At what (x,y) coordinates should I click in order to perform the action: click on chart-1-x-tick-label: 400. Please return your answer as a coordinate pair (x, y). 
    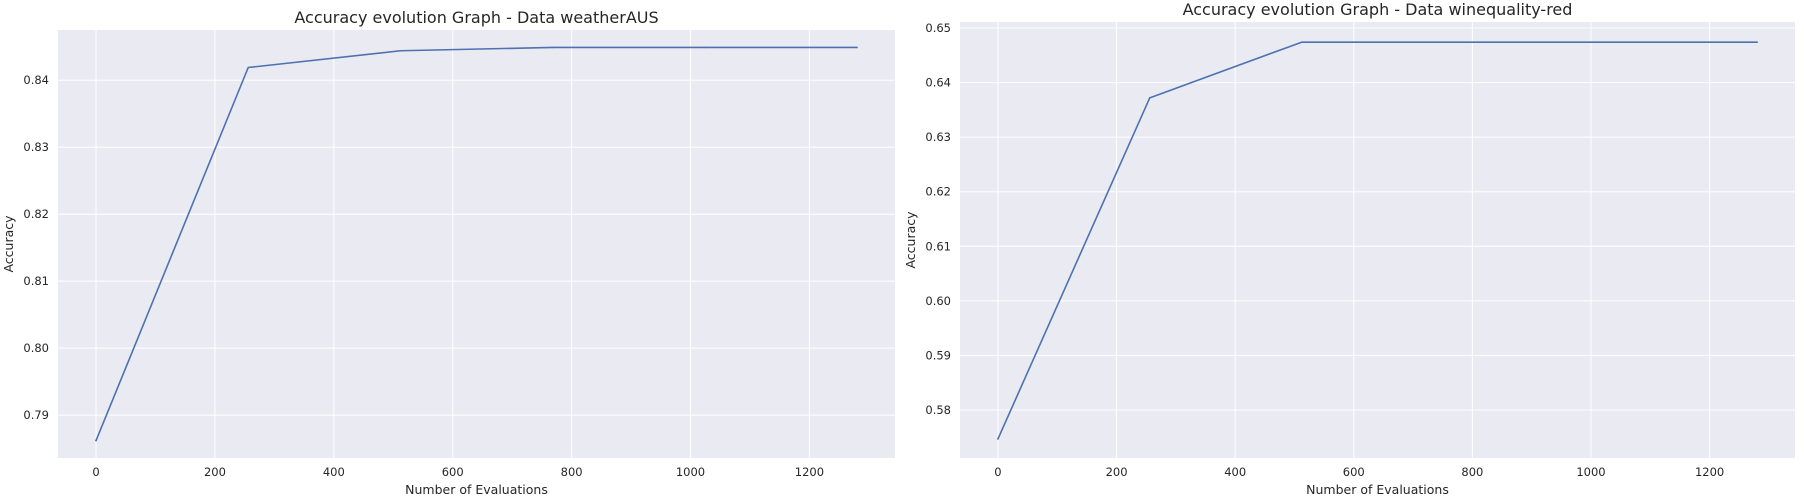
    Looking at the image, I should click on (1235, 472).